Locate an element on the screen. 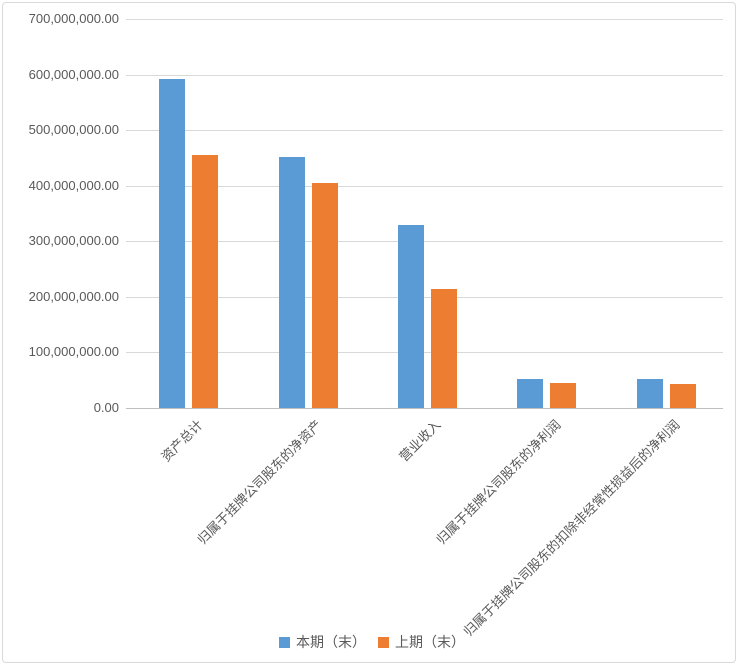 This screenshot has width=744, height=672. chart-legend: 本期（末） 上期（末） is located at coordinates (372, 642).